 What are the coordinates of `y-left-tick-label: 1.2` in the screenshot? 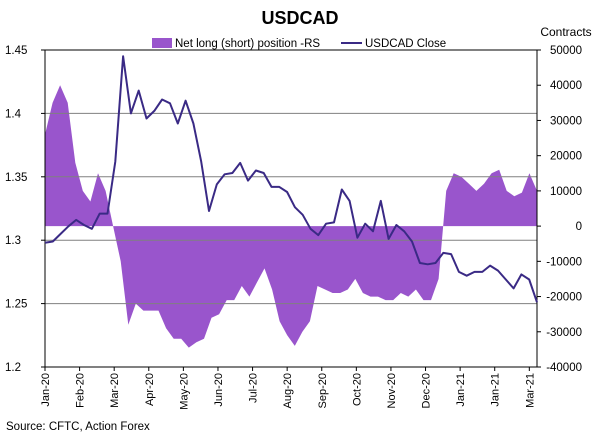 It's located at (13, 368).